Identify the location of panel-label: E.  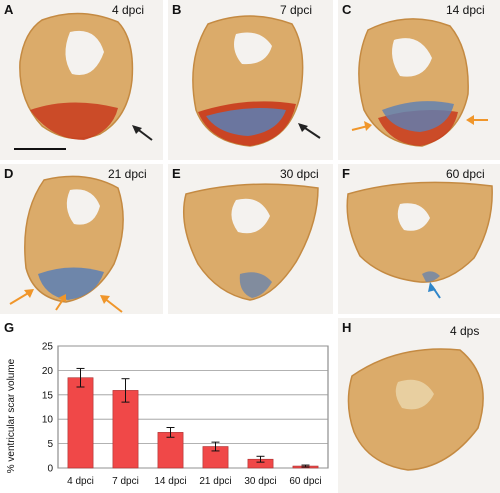
(176, 173).